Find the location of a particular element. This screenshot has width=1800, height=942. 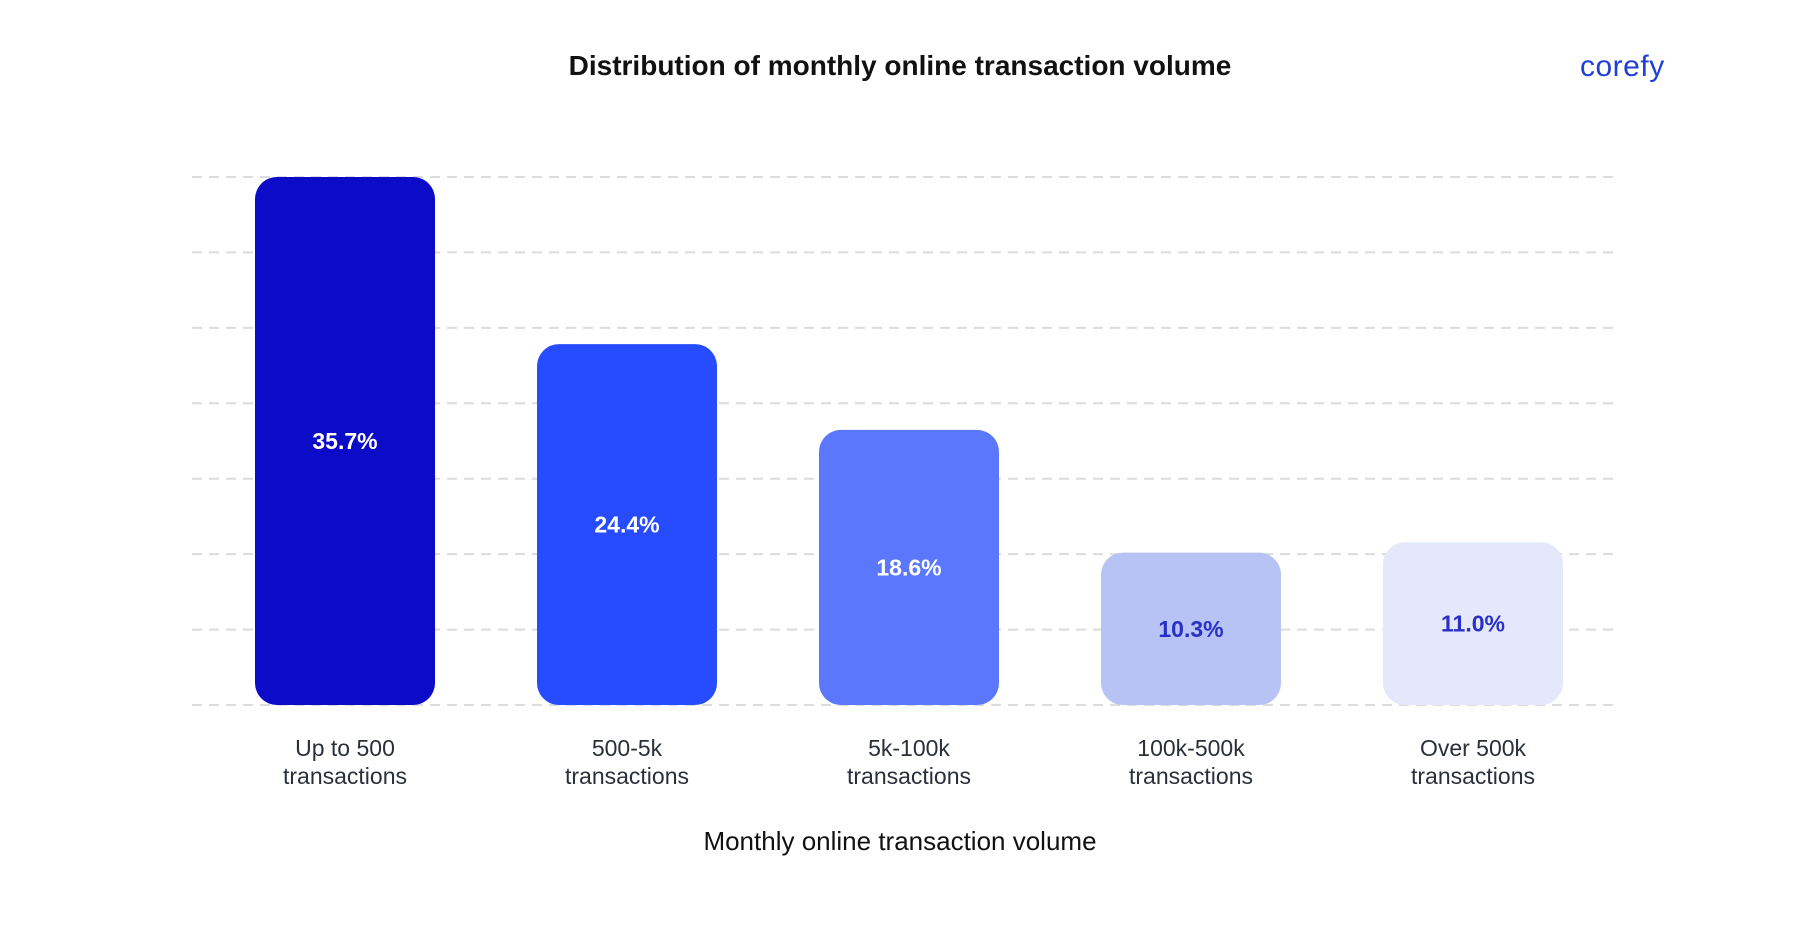

x-axis-title: Monthly online transaction volume is located at coordinates (900, 841).